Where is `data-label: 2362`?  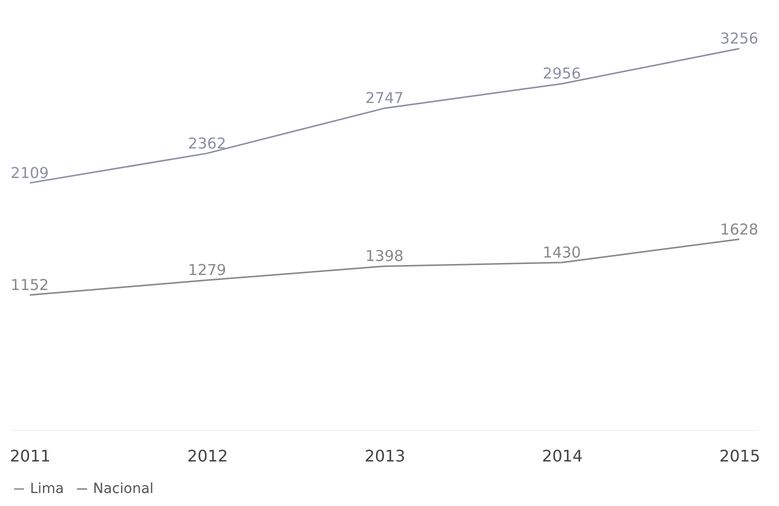
data-label: 2362 is located at coordinates (207, 143).